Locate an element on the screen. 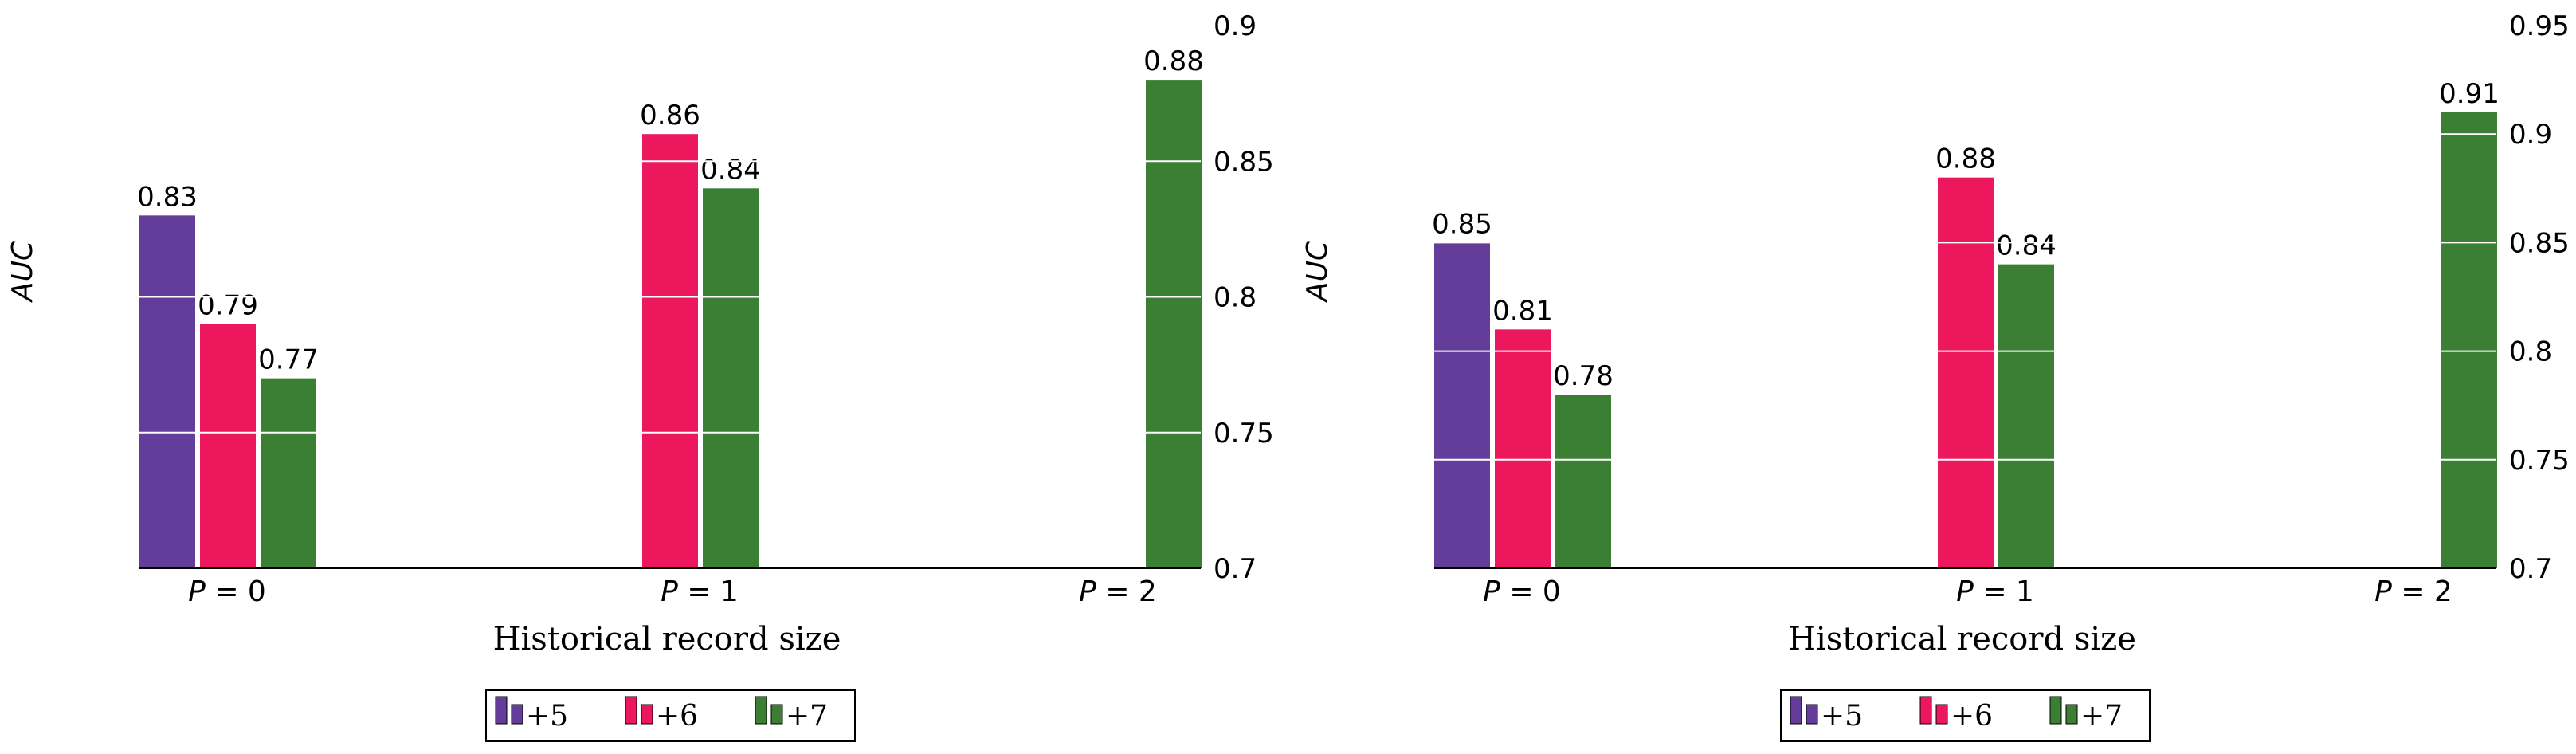 This screenshot has height=754, width=2576. y-tick-label: 0.95 is located at coordinates (2539, 26).